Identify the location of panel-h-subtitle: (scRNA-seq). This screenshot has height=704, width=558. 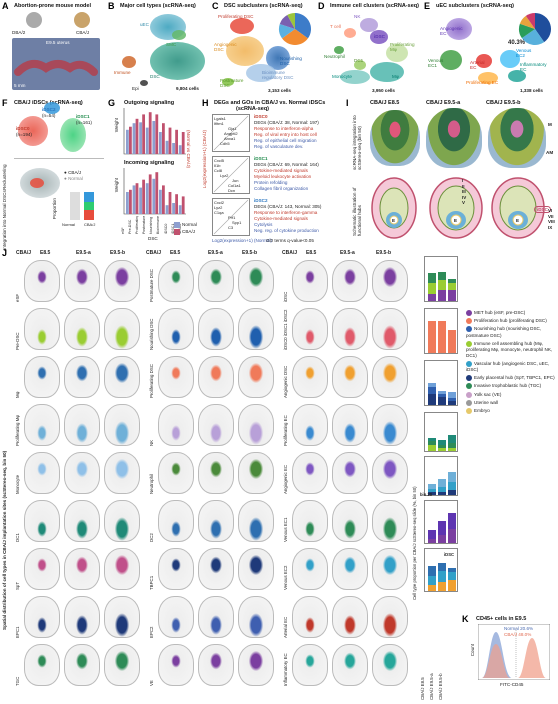
(253, 109).